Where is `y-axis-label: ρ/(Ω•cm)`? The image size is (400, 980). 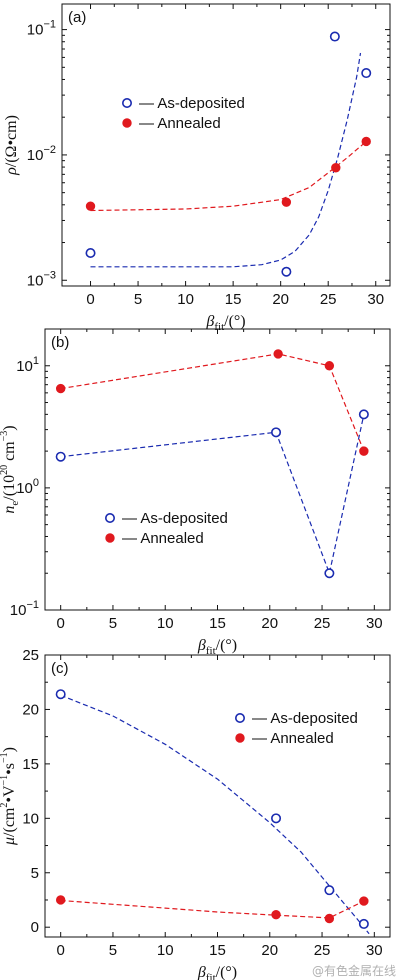
y-axis-label: ρ/(Ω•cm) is located at coordinates (11, 145).